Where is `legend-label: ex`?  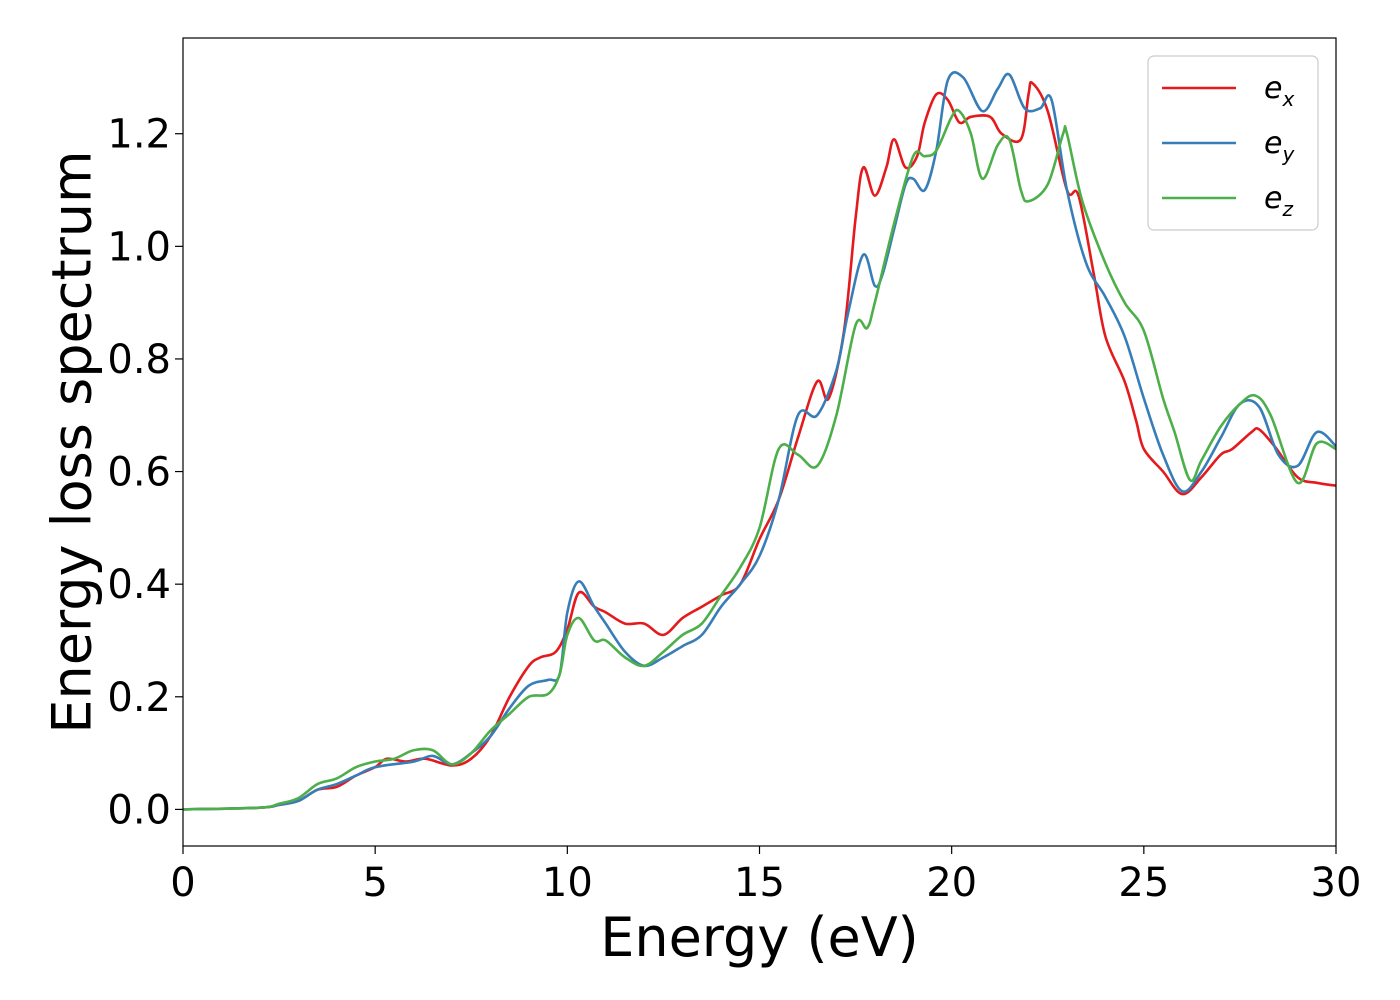
legend-label: ex is located at coordinates (1279, 91).